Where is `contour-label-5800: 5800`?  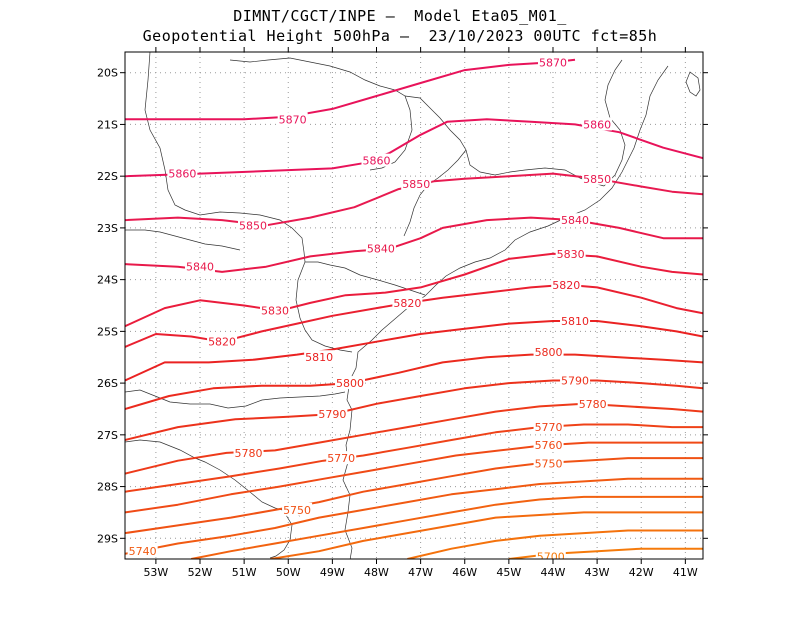
contour-label-5800: 5800 is located at coordinates (549, 352).